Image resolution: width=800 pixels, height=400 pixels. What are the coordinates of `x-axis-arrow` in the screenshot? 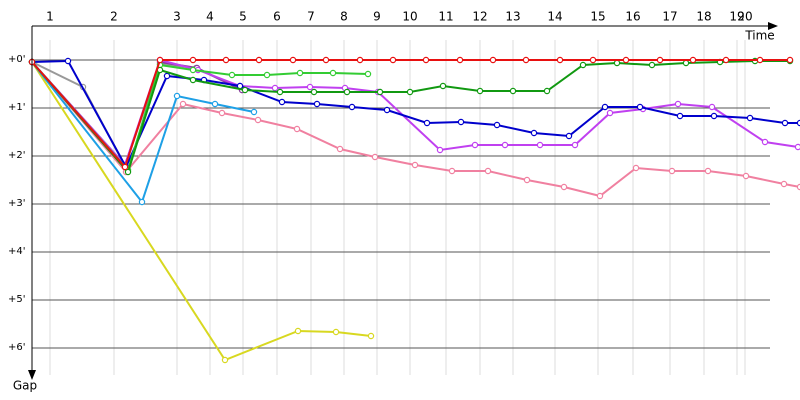 It's located at (773, 26).